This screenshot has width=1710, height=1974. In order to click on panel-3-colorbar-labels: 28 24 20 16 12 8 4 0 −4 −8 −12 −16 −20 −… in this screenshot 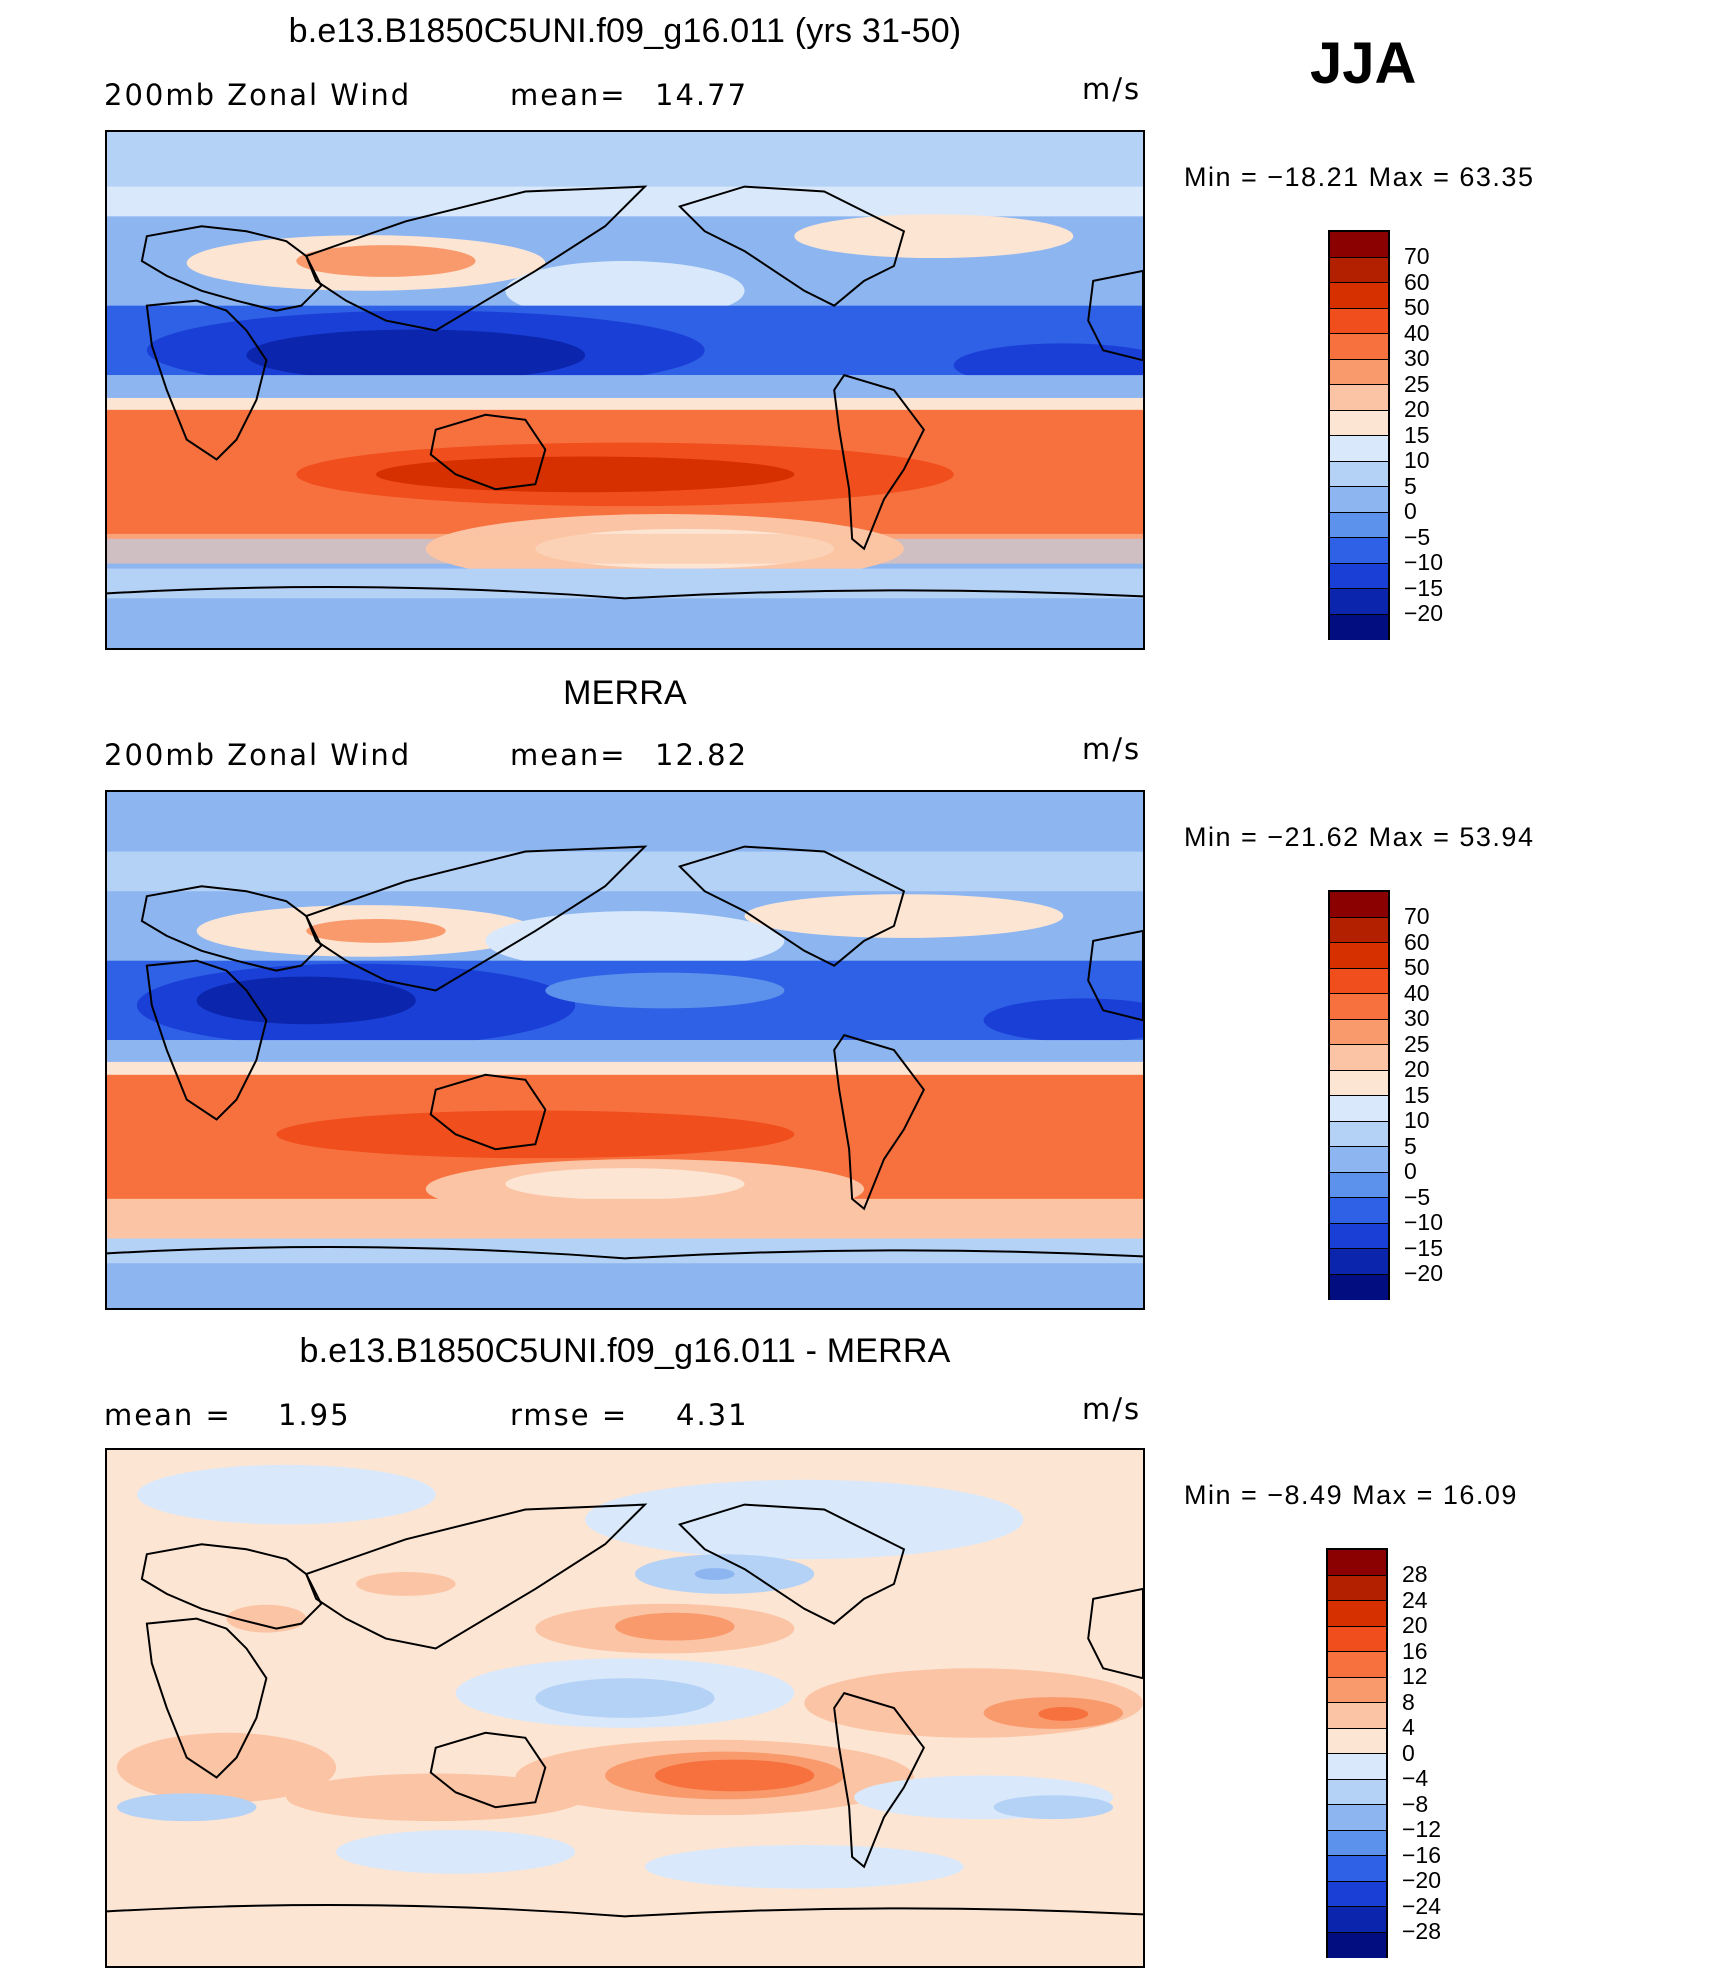, I will do `click(1422, 1753)`.